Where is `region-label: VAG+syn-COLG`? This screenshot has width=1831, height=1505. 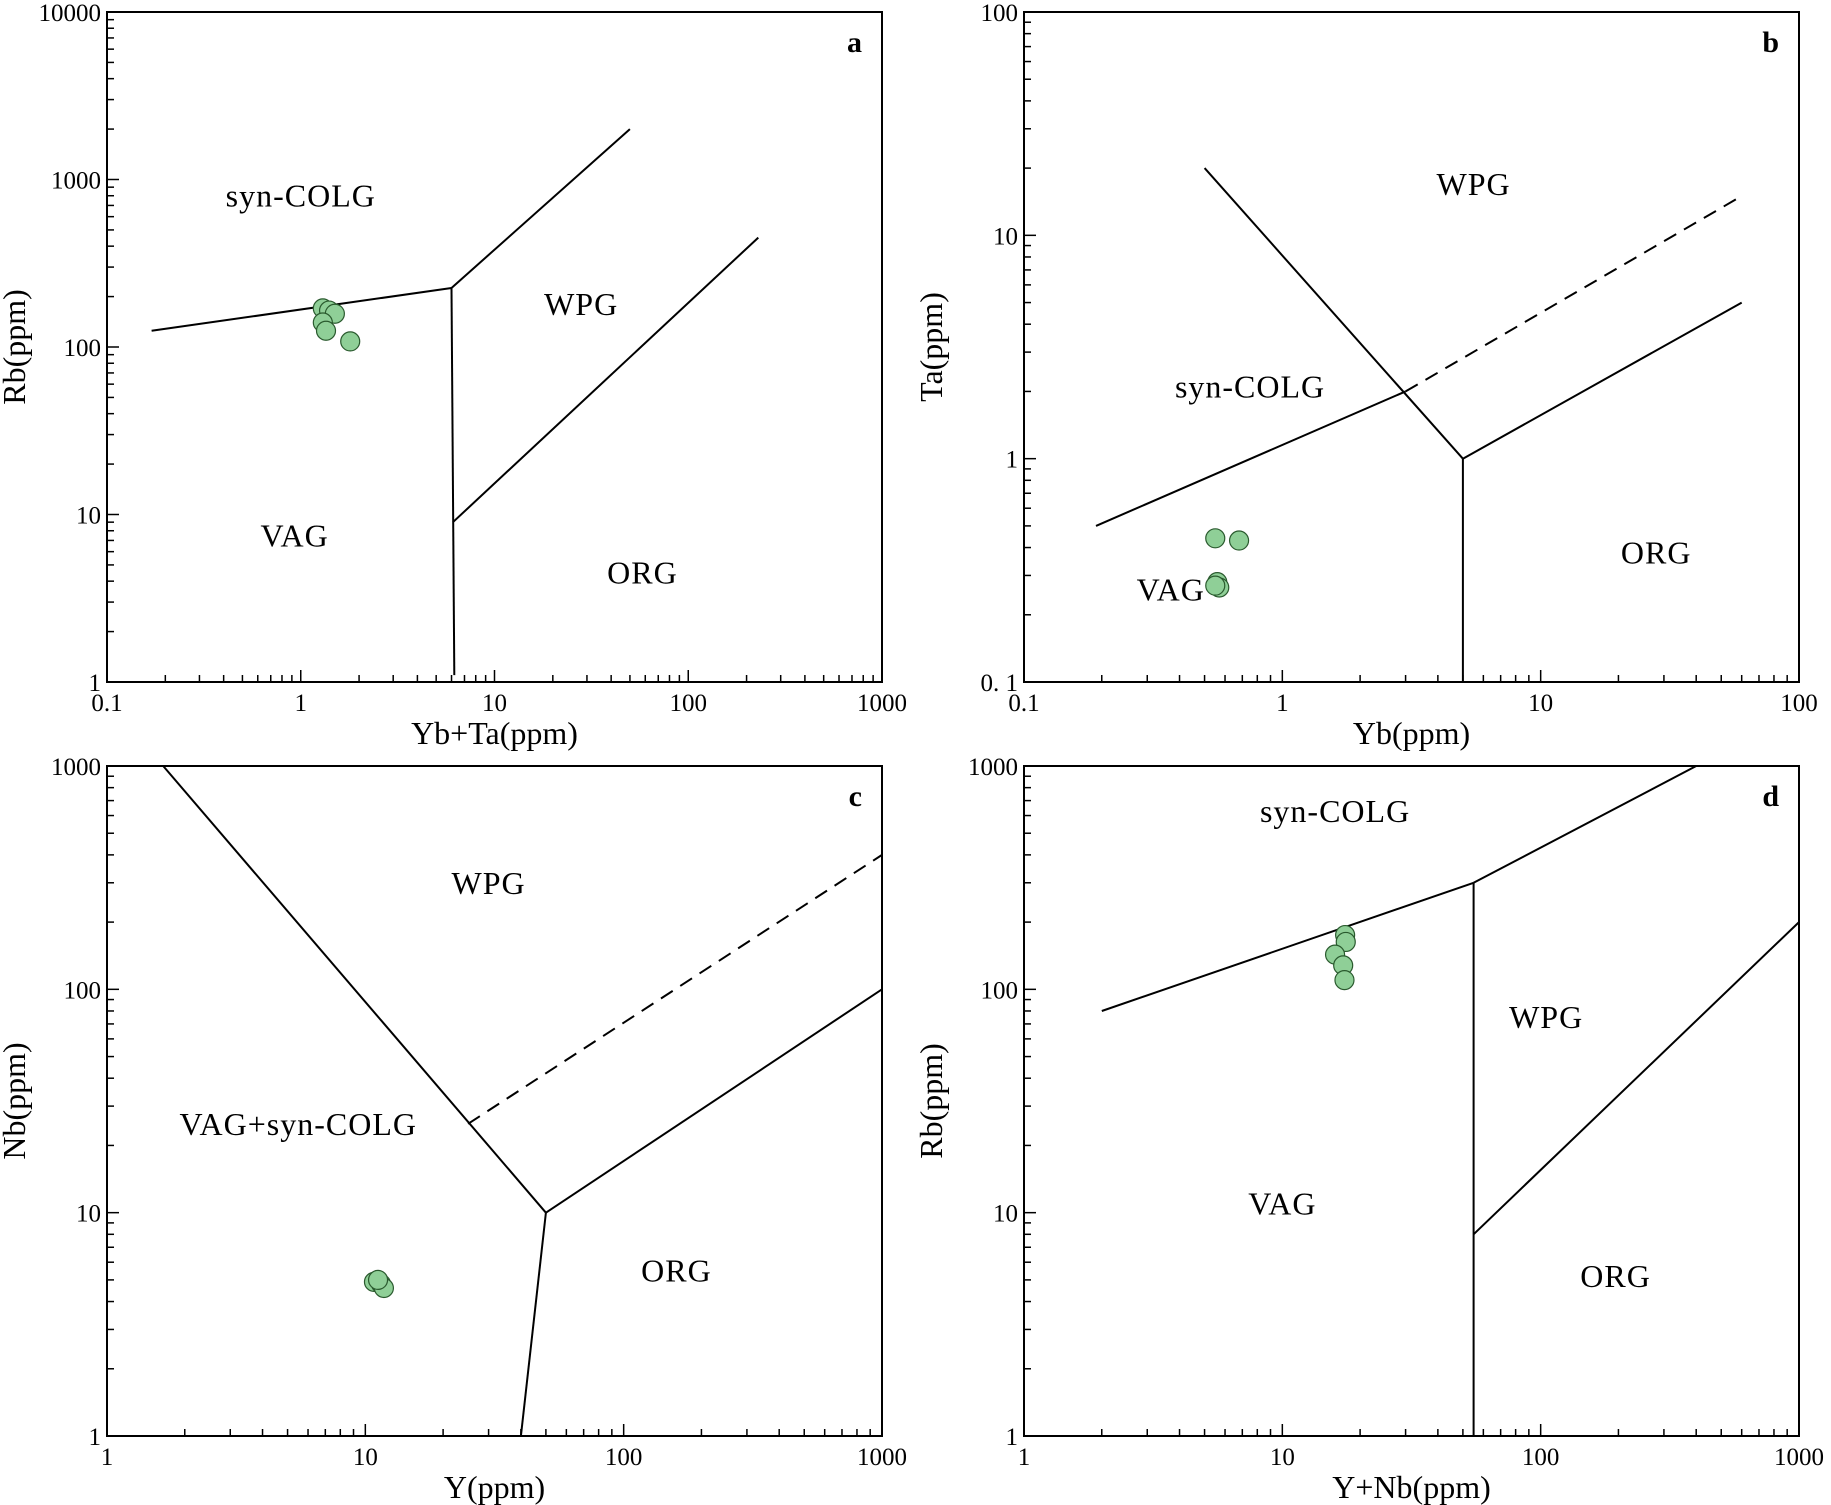 region-label: VAG+syn-COLG is located at coordinates (298, 1124).